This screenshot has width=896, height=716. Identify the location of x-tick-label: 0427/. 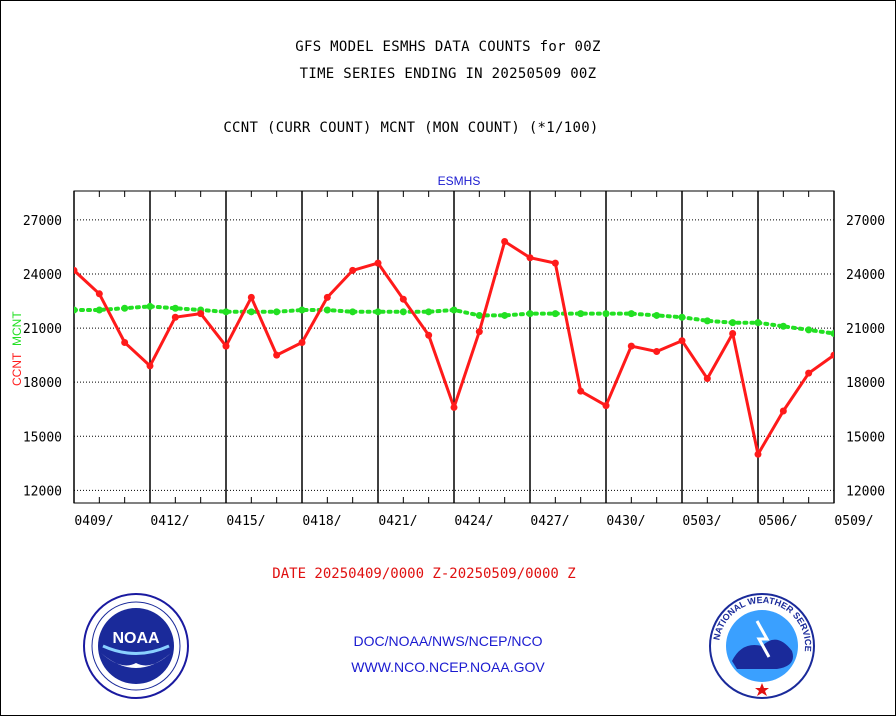
(549, 521).